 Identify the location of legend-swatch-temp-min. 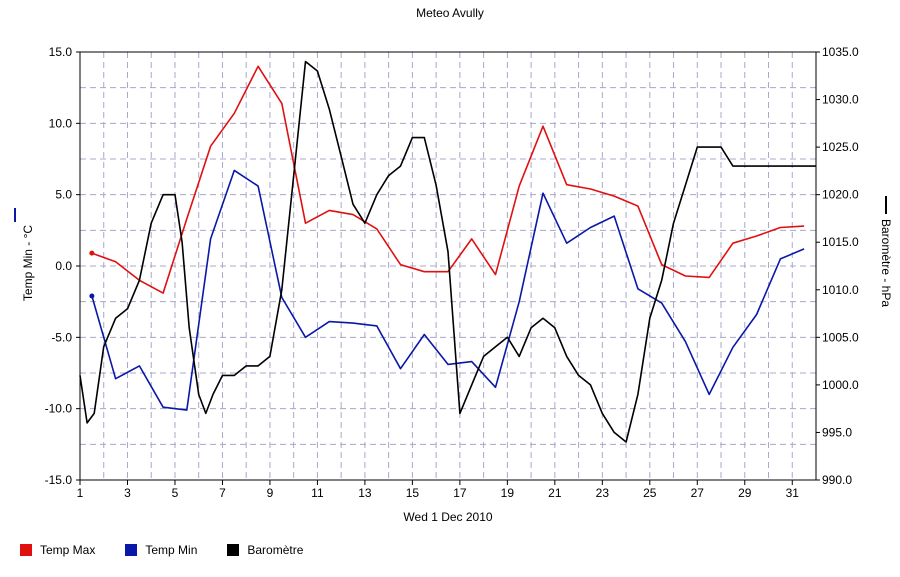
(131, 550).